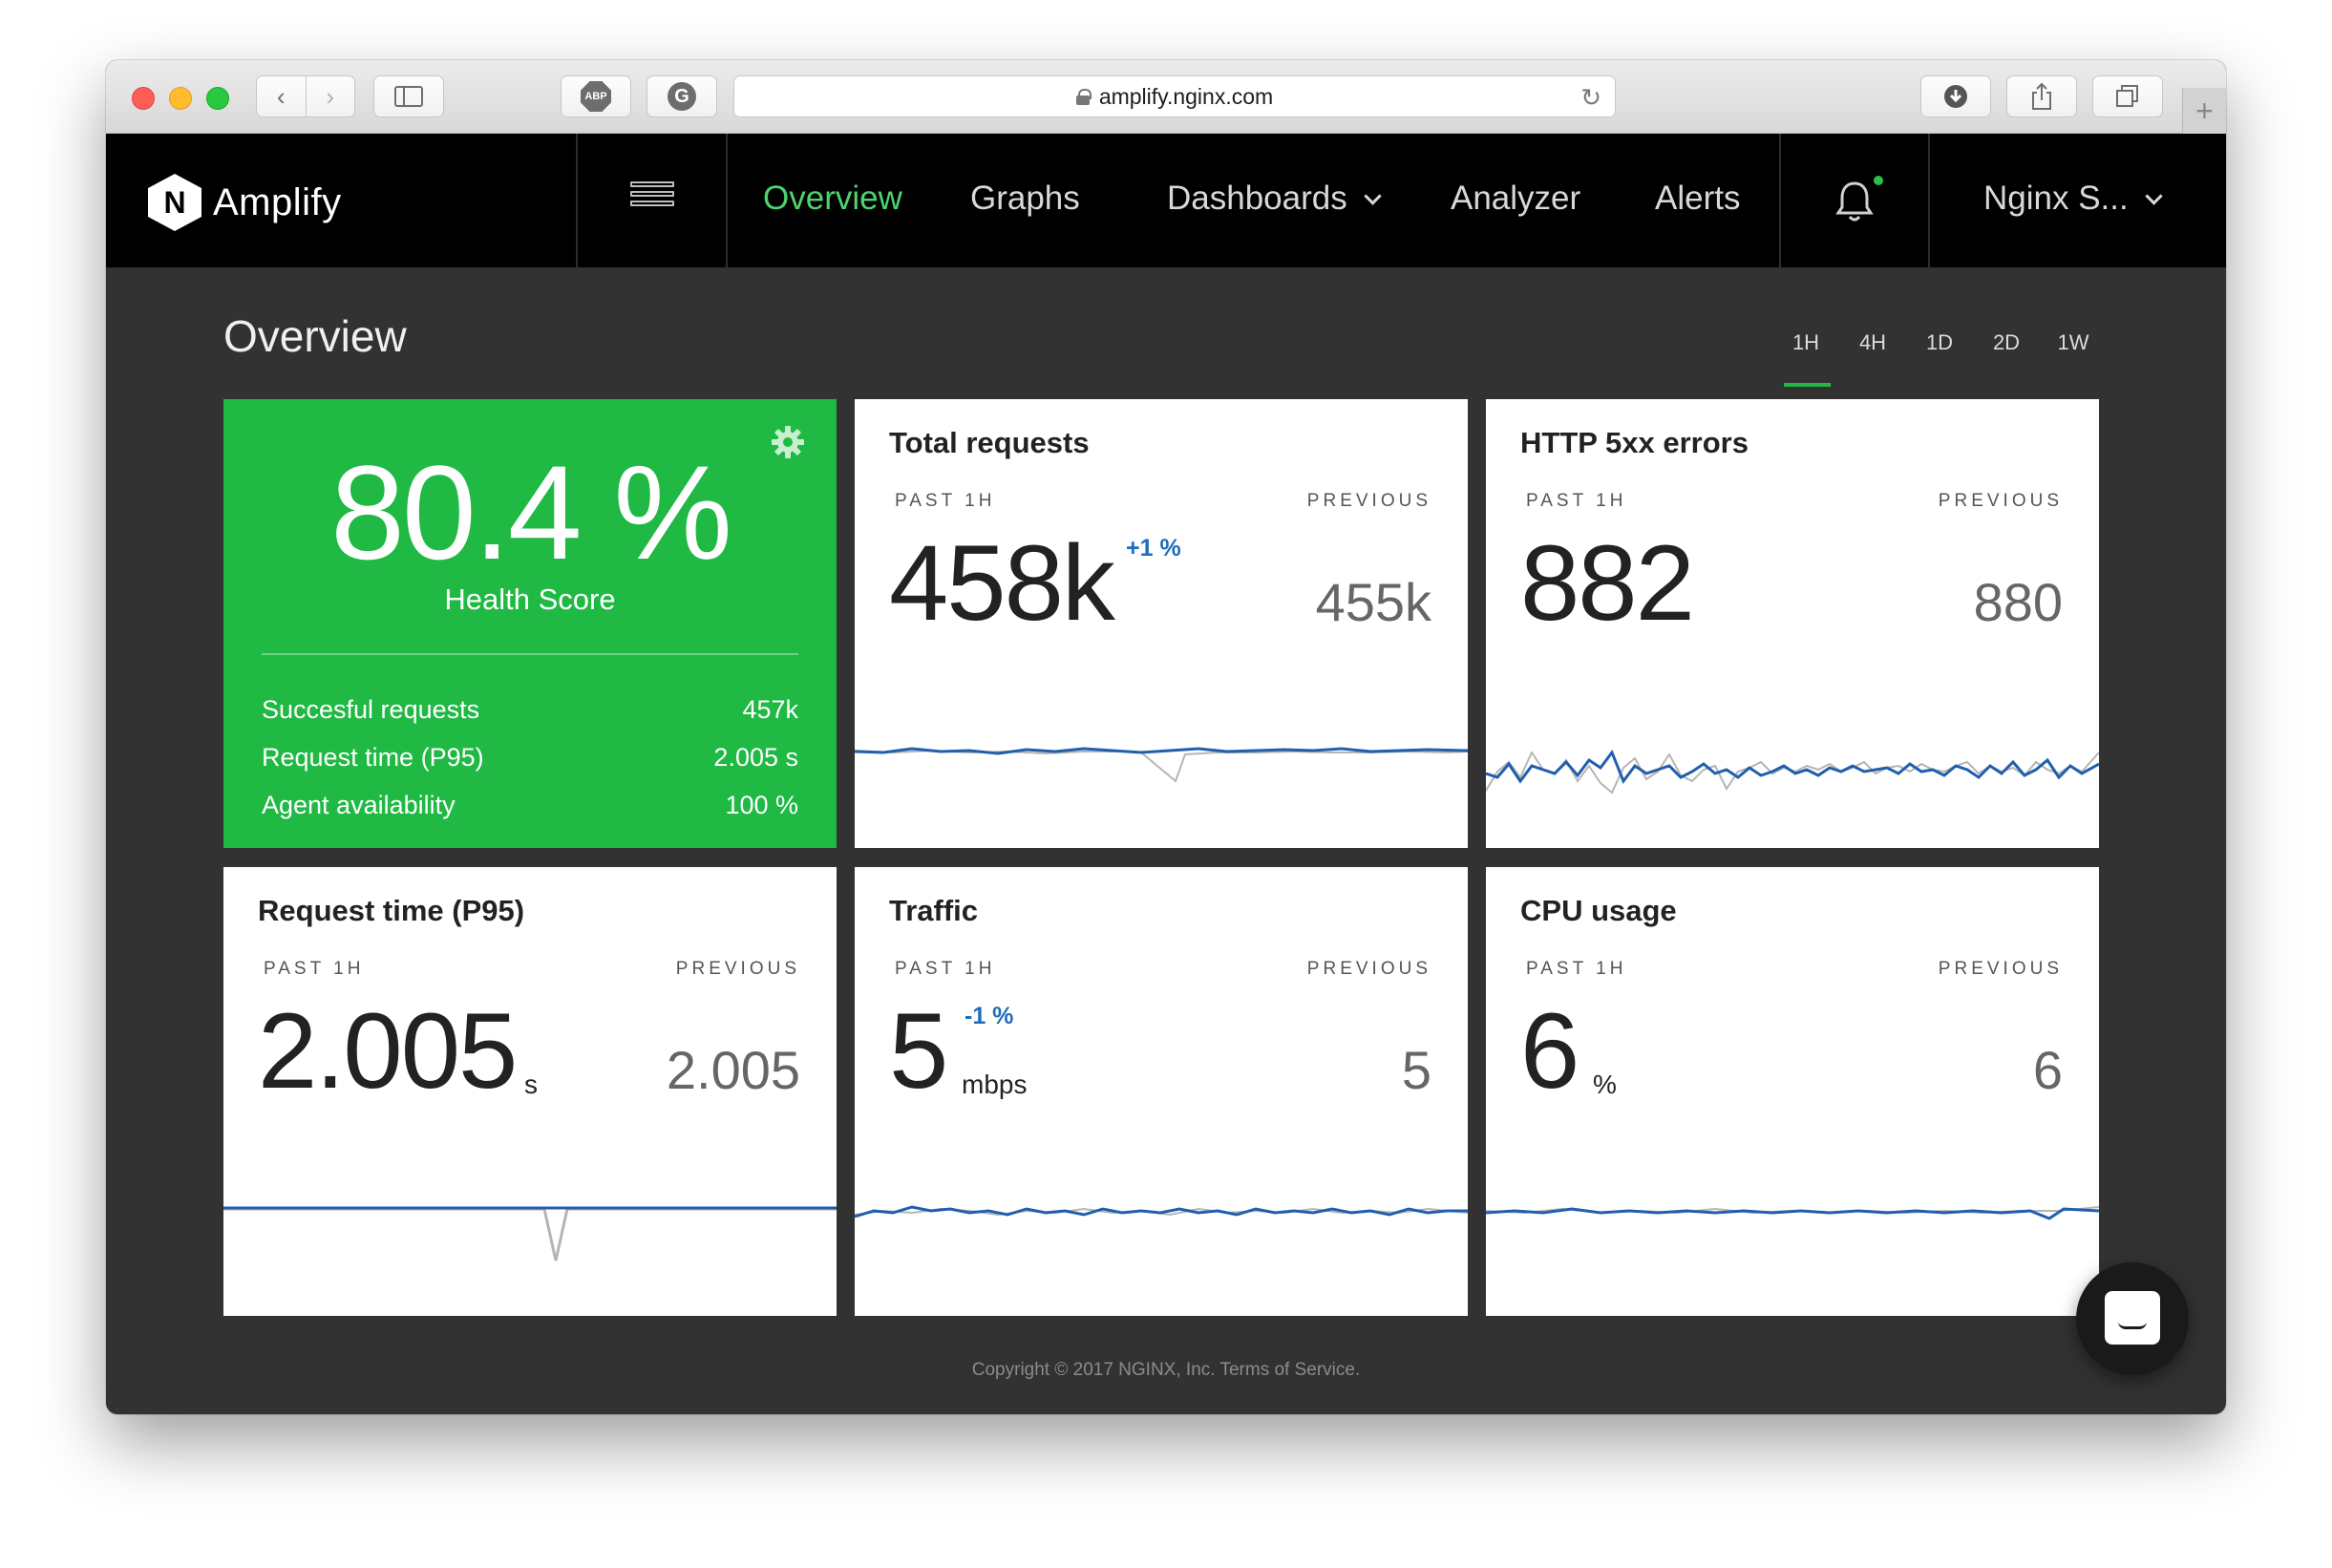  What do you see at coordinates (373, 757) in the screenshot?
I see `stat-label: Request time (P95)` at bounding box center [373, 757].